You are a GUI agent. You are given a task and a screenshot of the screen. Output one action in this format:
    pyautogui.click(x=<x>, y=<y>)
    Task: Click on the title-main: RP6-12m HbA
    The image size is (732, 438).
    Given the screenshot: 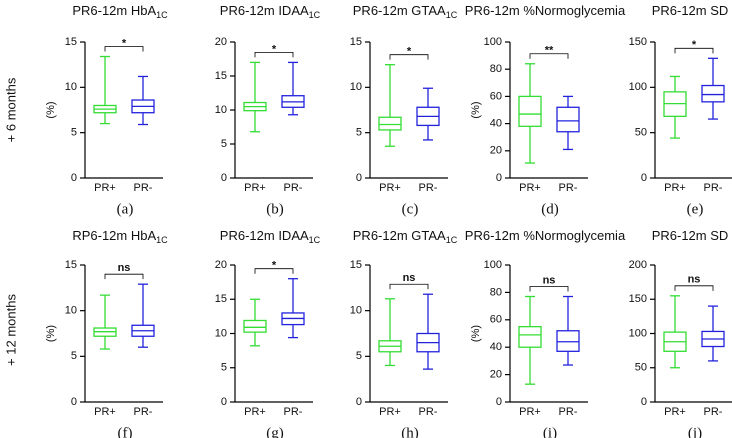 What is the action you would take?
    pyautogui.click(x=114, y=235)
    